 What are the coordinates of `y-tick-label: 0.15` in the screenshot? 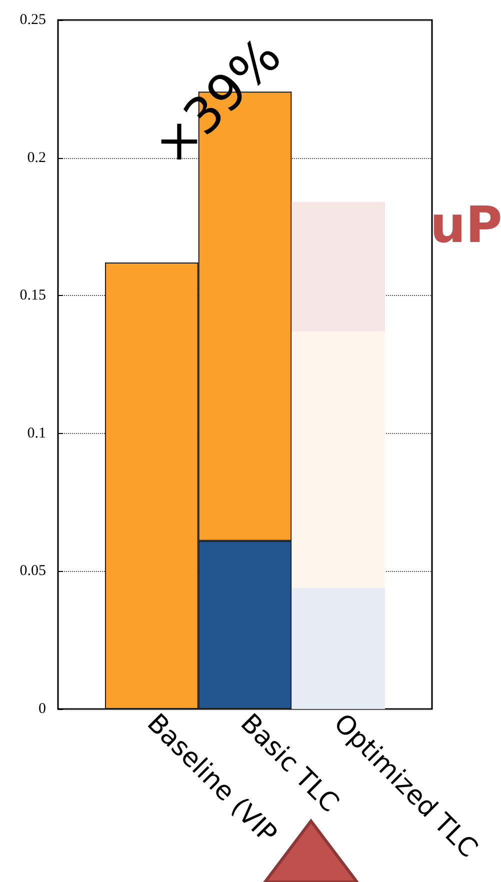 It's located at (33, 296).